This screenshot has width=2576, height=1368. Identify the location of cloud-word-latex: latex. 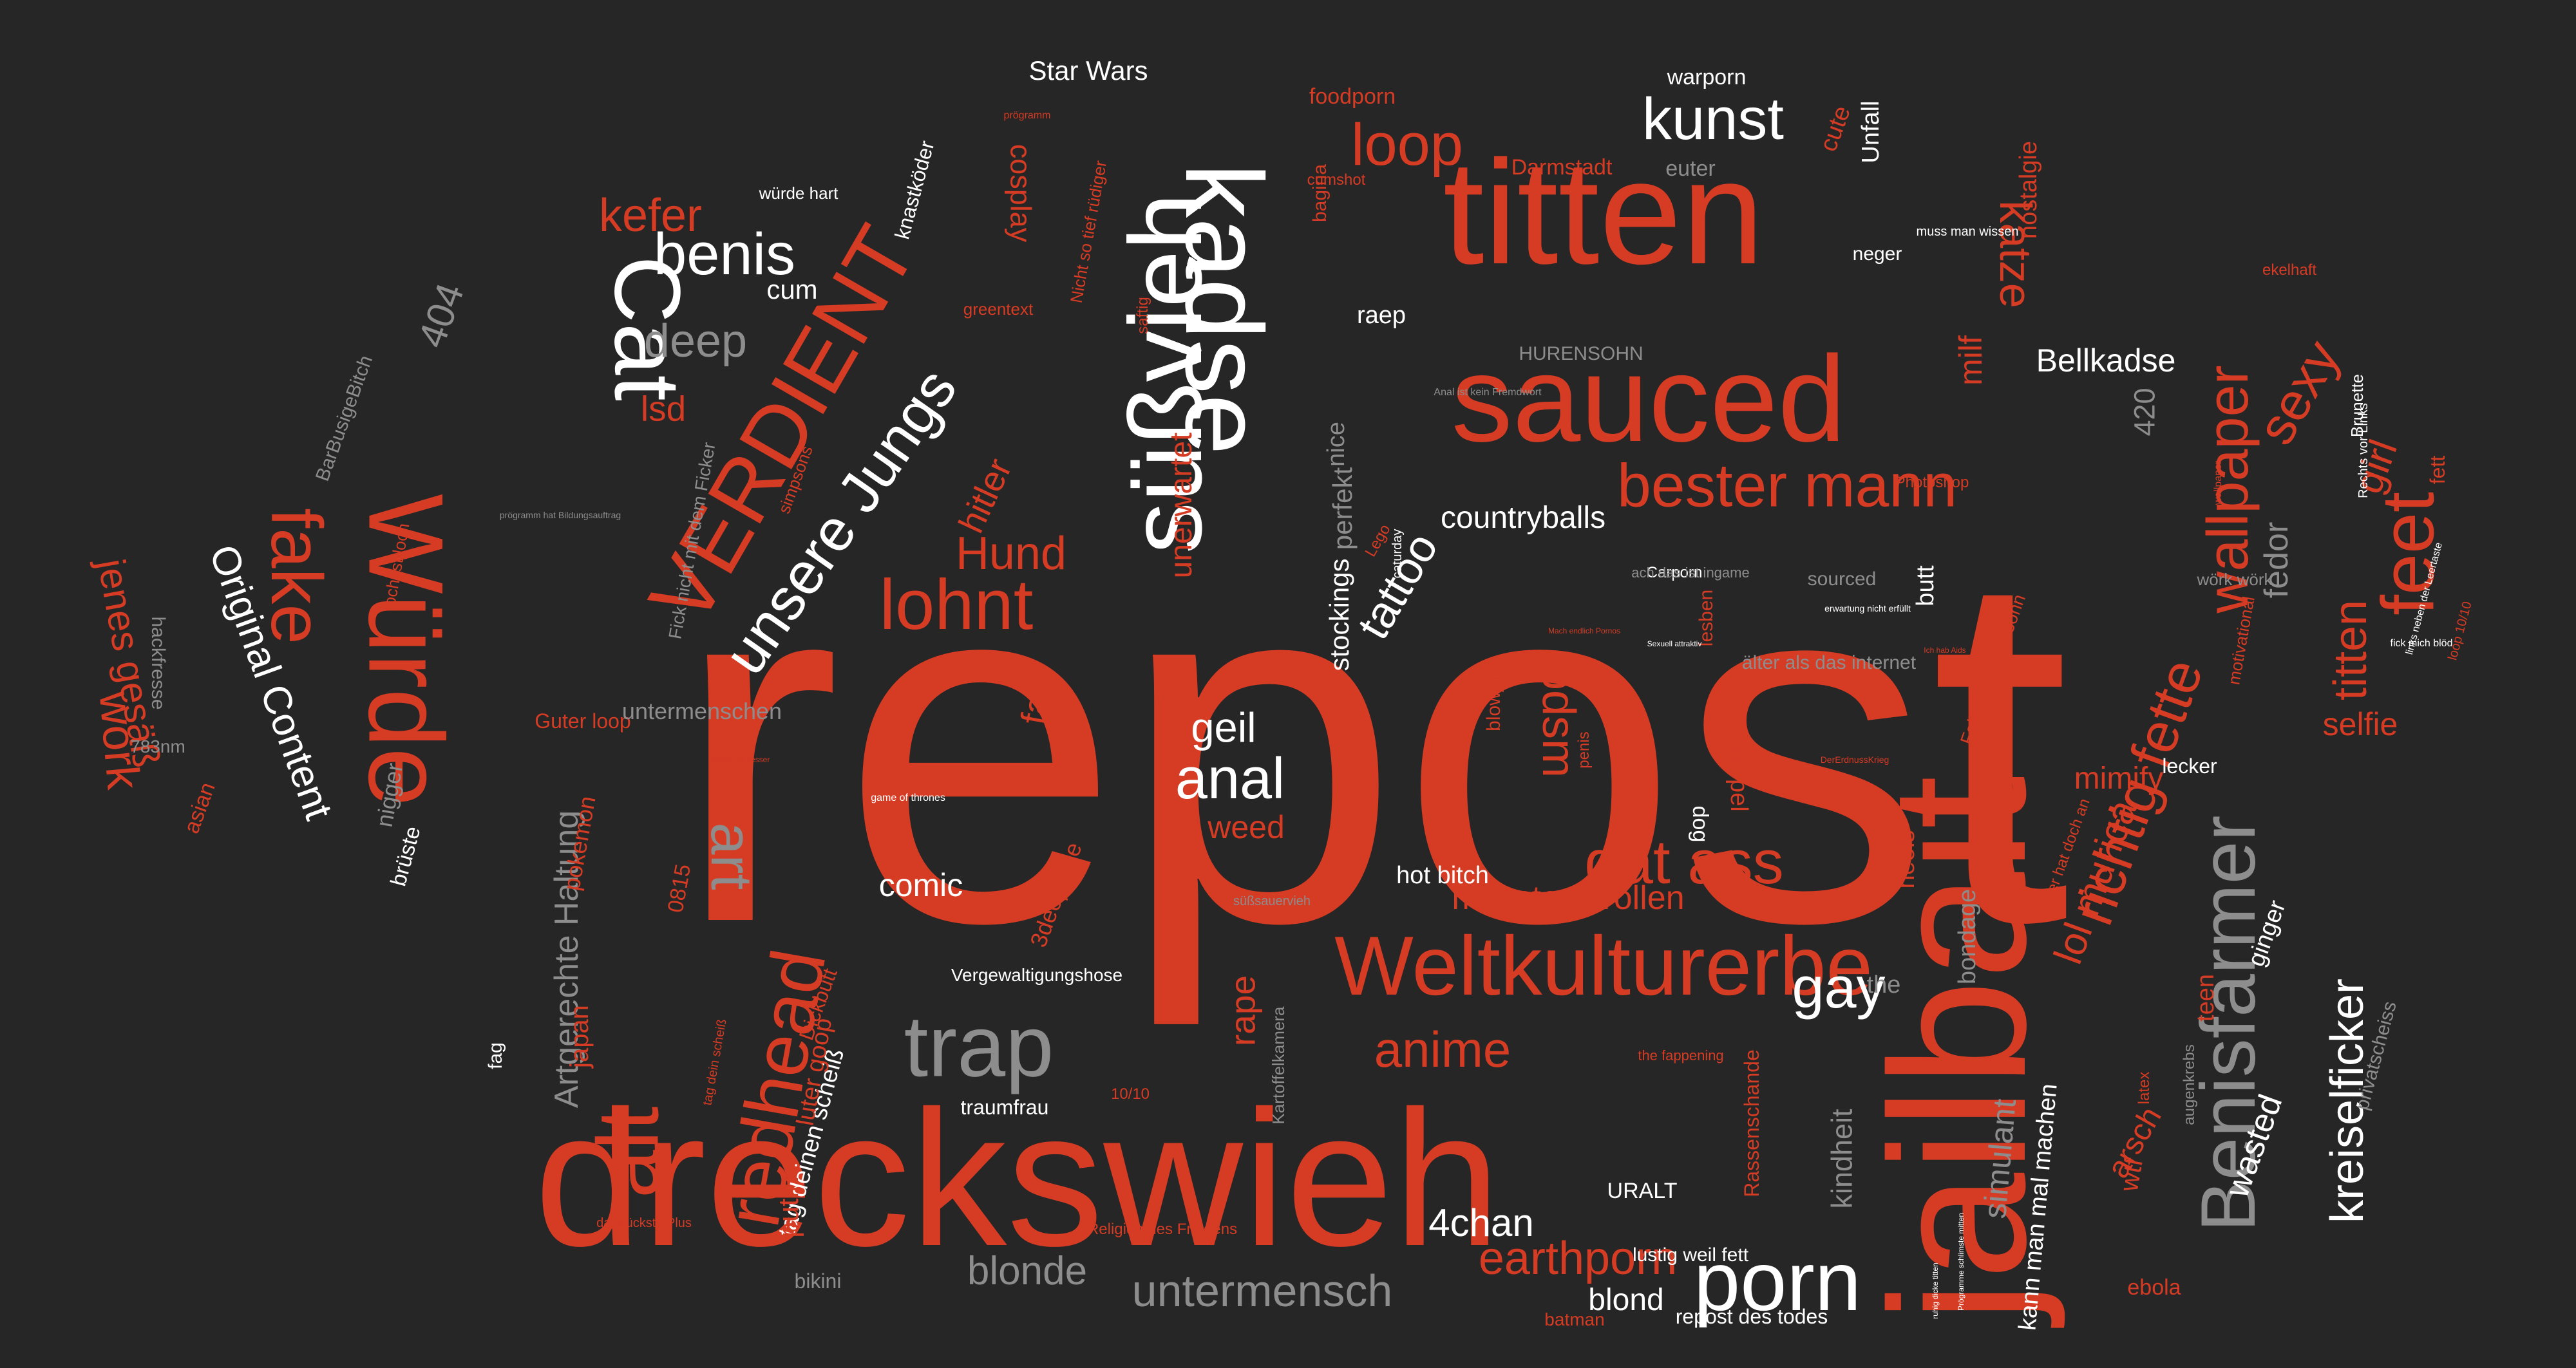
(2144, 1088).